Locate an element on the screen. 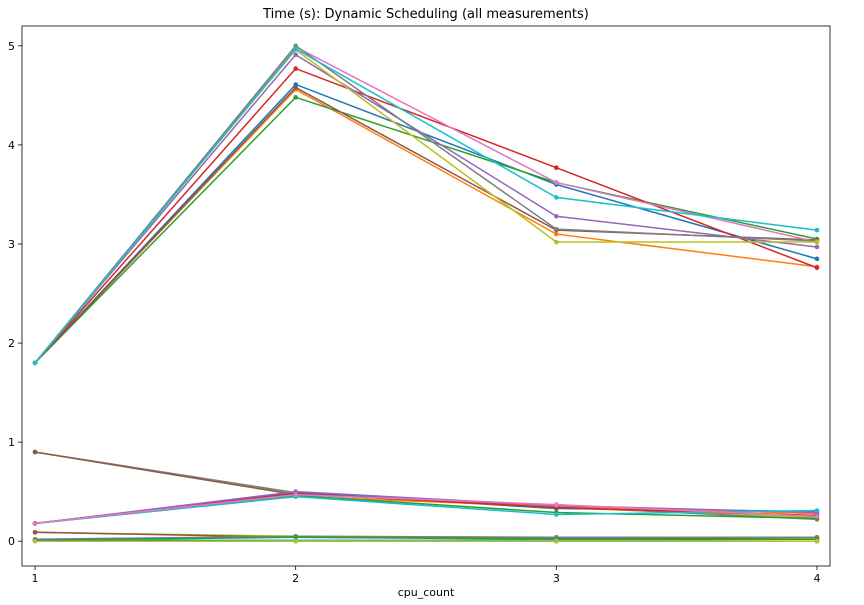 Image resolution: width=864 pixels, height=605 pixels. y-axis: 0 1 2 3 4 5 is located at coordinates (15, 294).